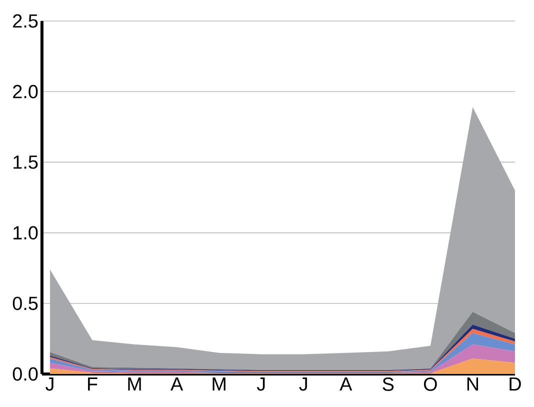 The height and width of the screenshot is (407, 534). I want to click on x-tick-label: D, so click(515, 384).